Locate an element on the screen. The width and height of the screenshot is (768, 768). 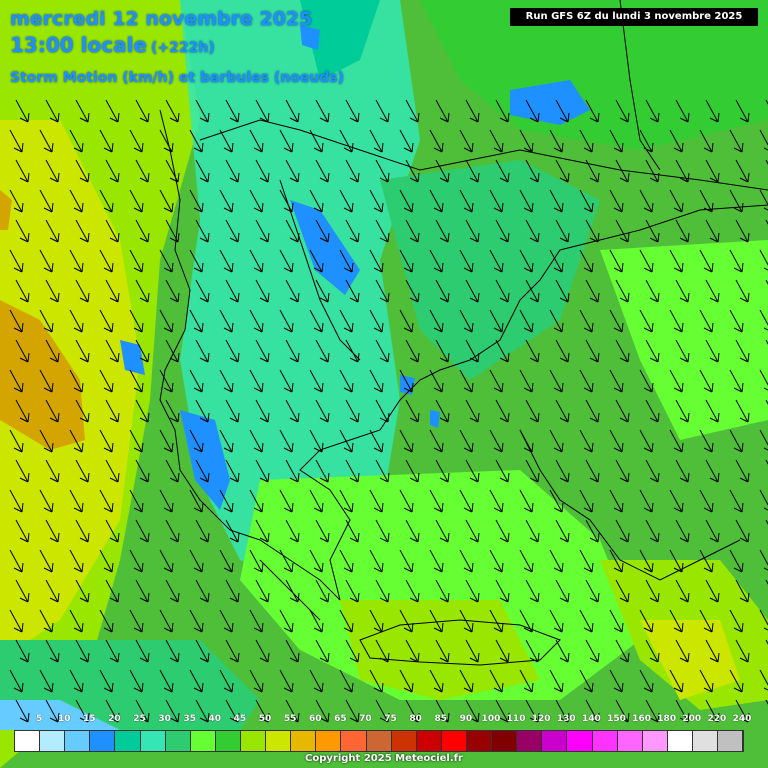
legend-label: 65 is located at coordinates (340, 719).